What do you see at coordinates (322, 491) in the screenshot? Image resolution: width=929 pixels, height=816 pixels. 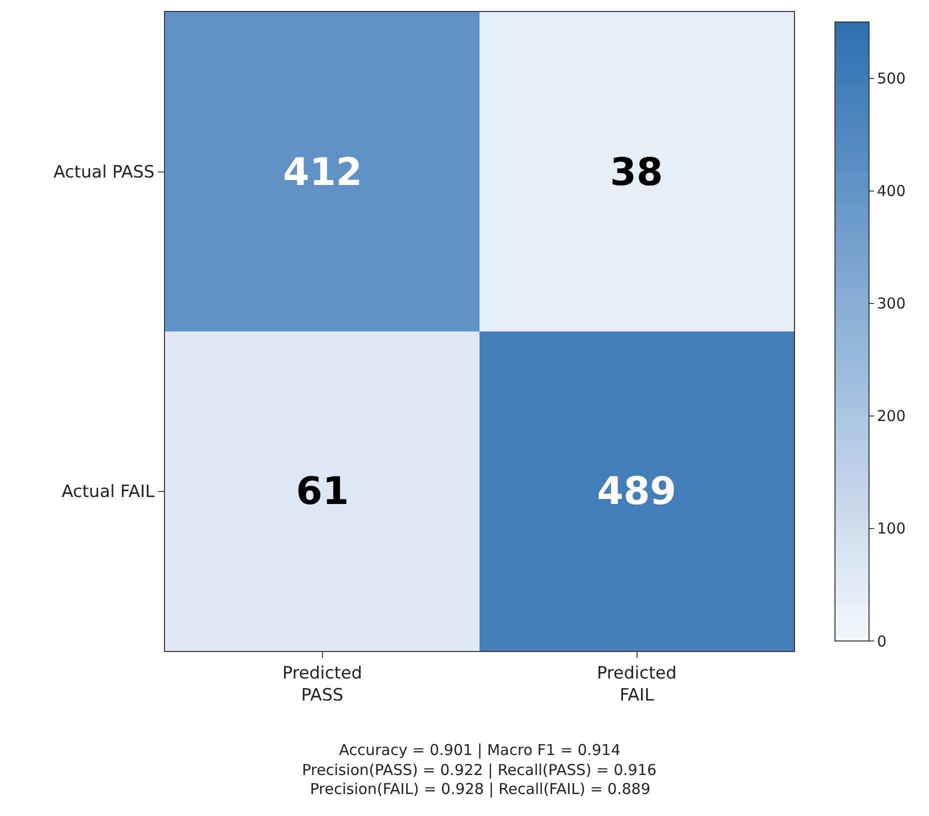 I see `data-label: 61` at bounding box center [322, 491].